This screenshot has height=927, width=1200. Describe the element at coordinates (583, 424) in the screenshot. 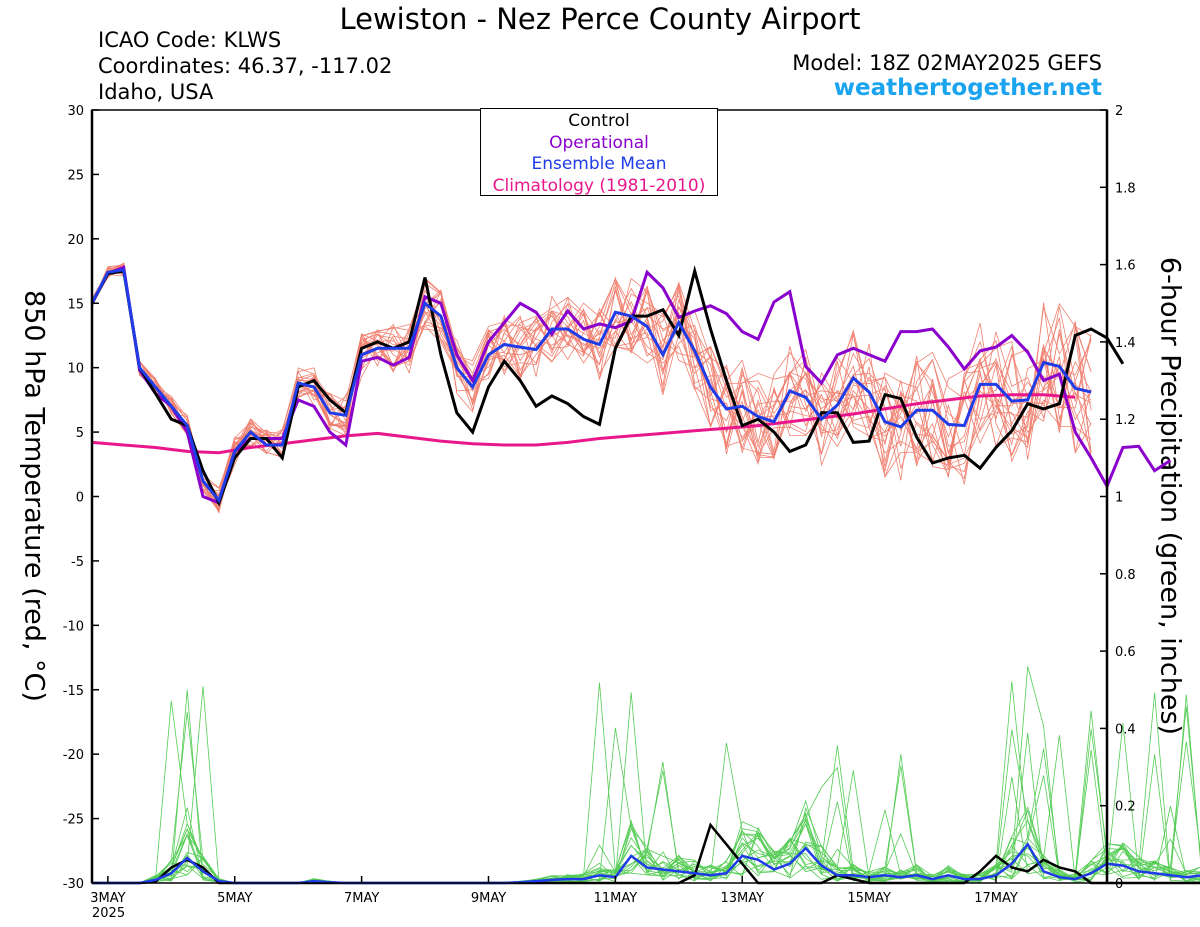

I see `climatology-line` at that location.